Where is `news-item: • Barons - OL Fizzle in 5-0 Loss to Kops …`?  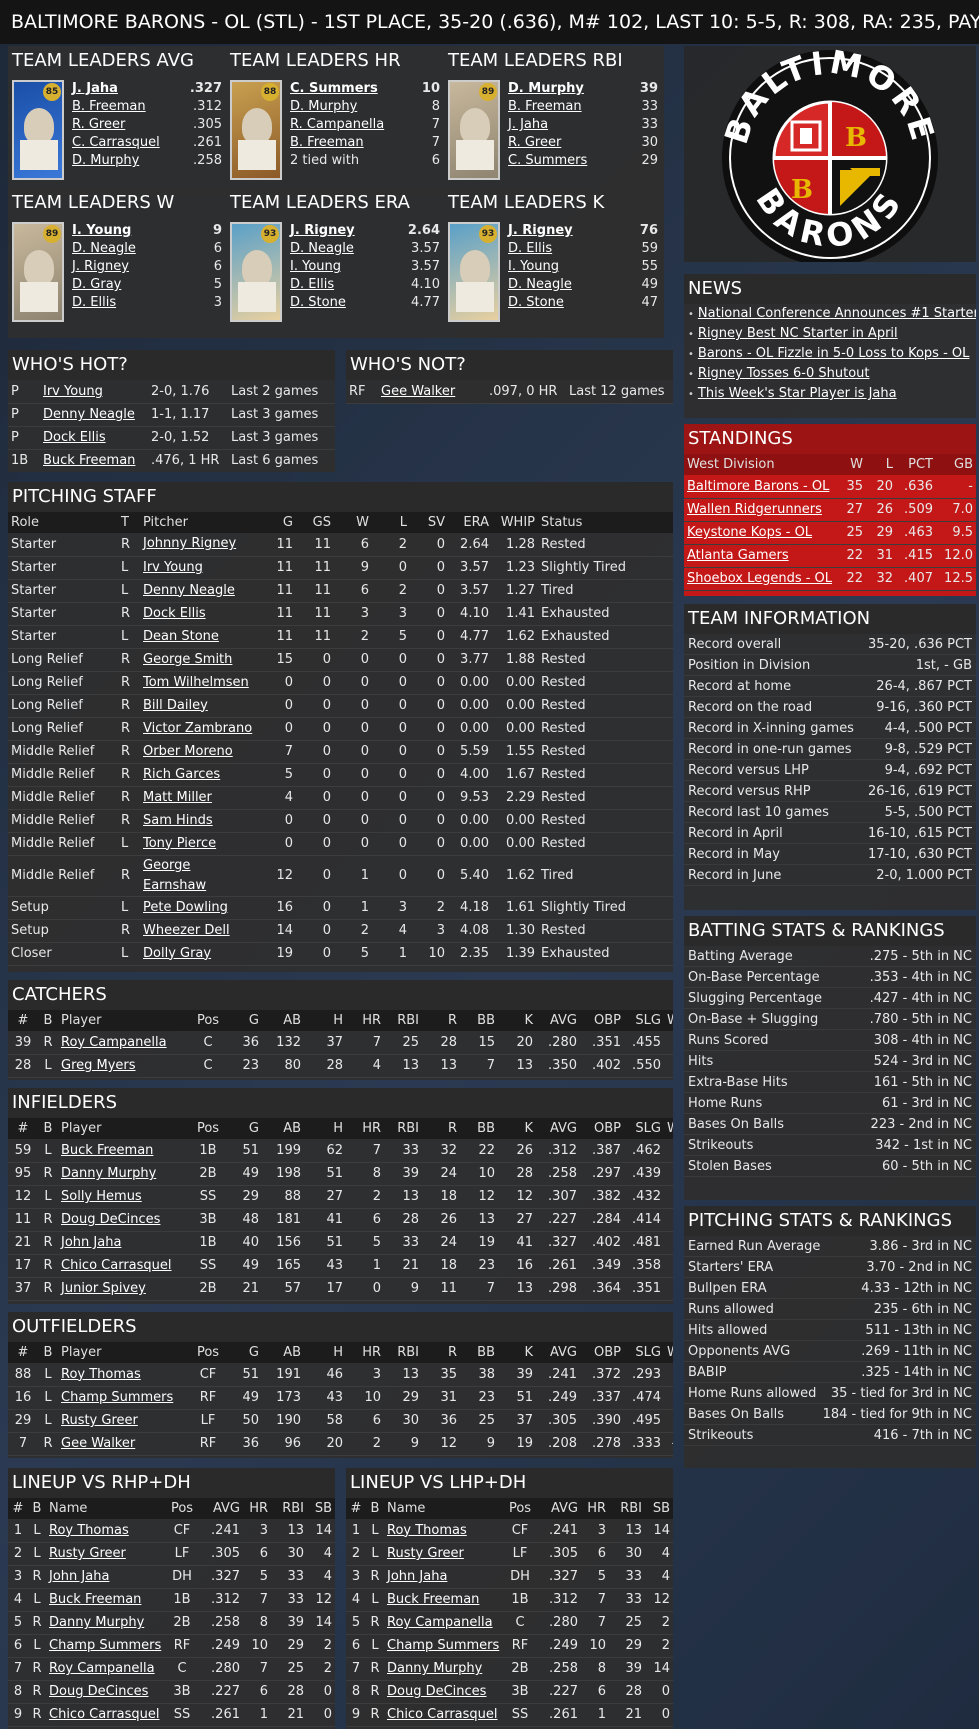 news-item: • Barons - OL Fizzle in 5-0 Loss to Kops … is located at coordinates (830, 354).